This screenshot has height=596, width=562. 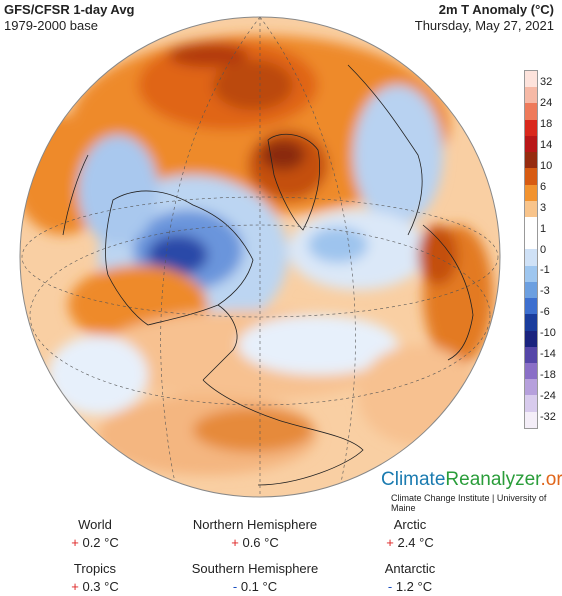 What do you see at coordinates (546, 144) in the screenshot?
I see `scale-label: 14` at bounding box center [546, 144].